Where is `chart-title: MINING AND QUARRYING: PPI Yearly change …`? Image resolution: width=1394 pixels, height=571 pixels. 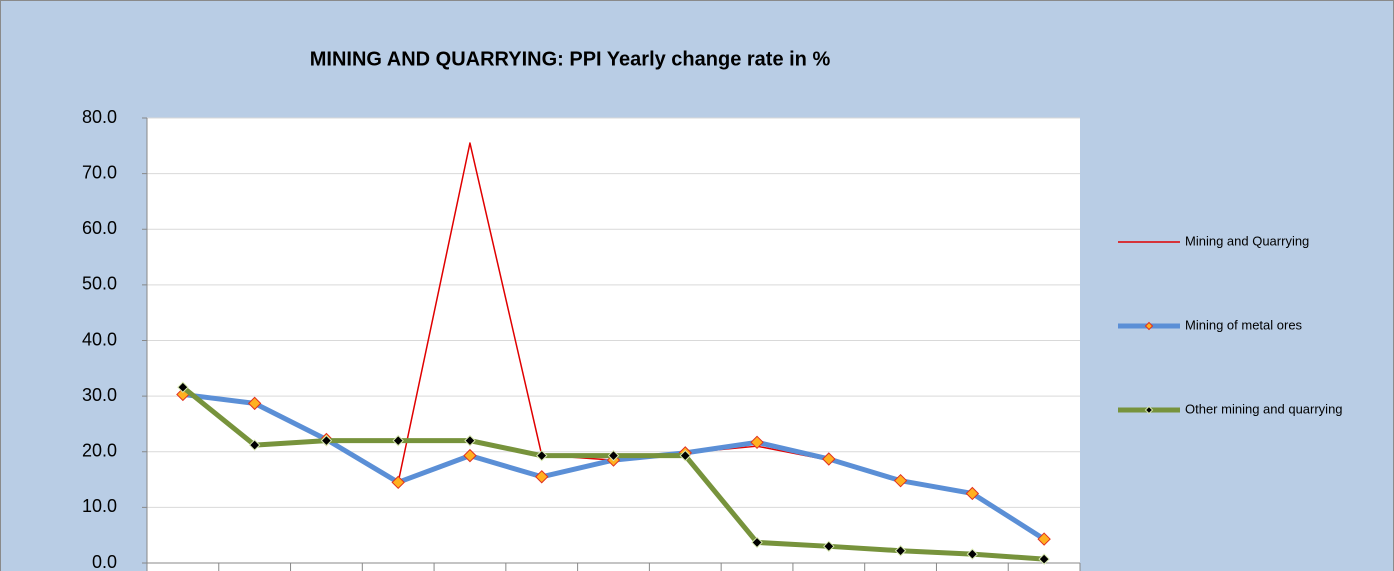
chart-title: MINING AND QUARRYING: PPI Yearly change … is located at coordinates (570, 59).